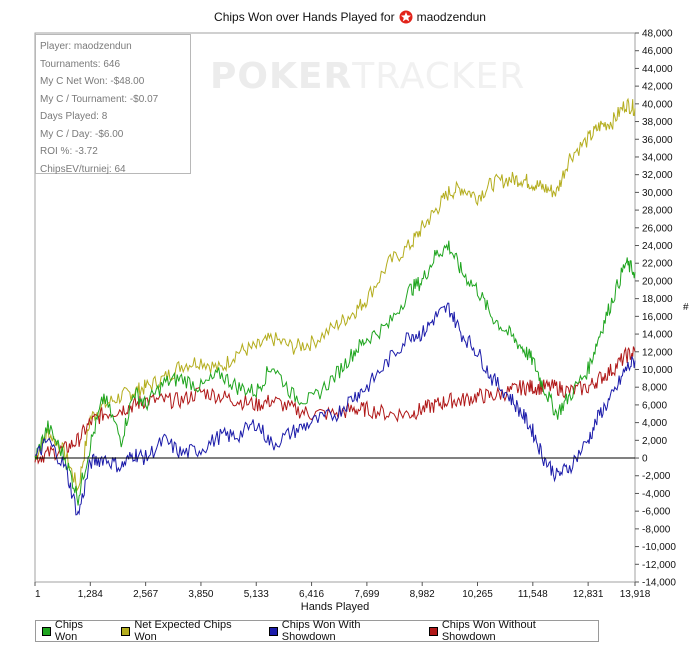 The image size is (700, 653). Describe the element at coordinates (488, 631) in the screenshot. I see `legend-label: Chips Won Without Showdown` at that location.